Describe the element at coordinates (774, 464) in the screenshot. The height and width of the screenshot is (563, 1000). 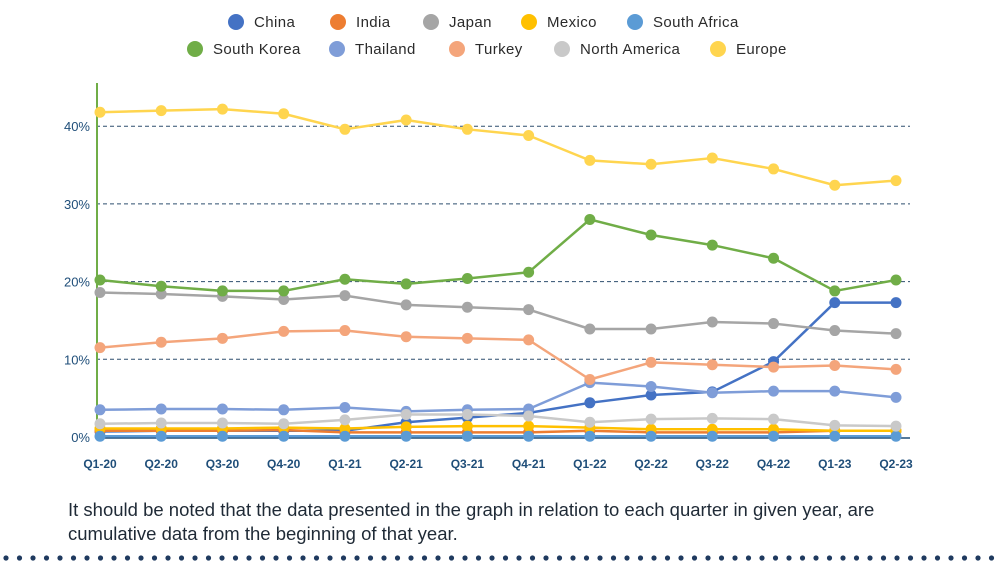
I see `x-tick-label: Q4-22` at that location.